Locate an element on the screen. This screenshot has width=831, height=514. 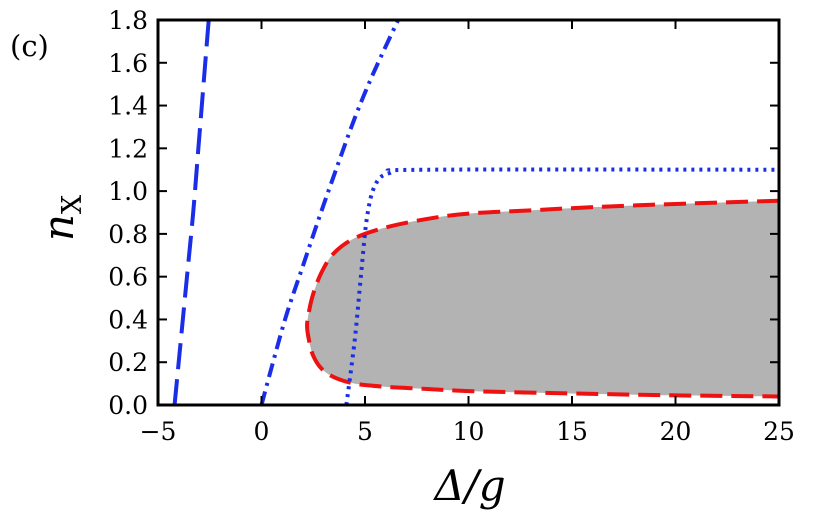
x-tick-label: −5 is located at coordinates (158, 431).